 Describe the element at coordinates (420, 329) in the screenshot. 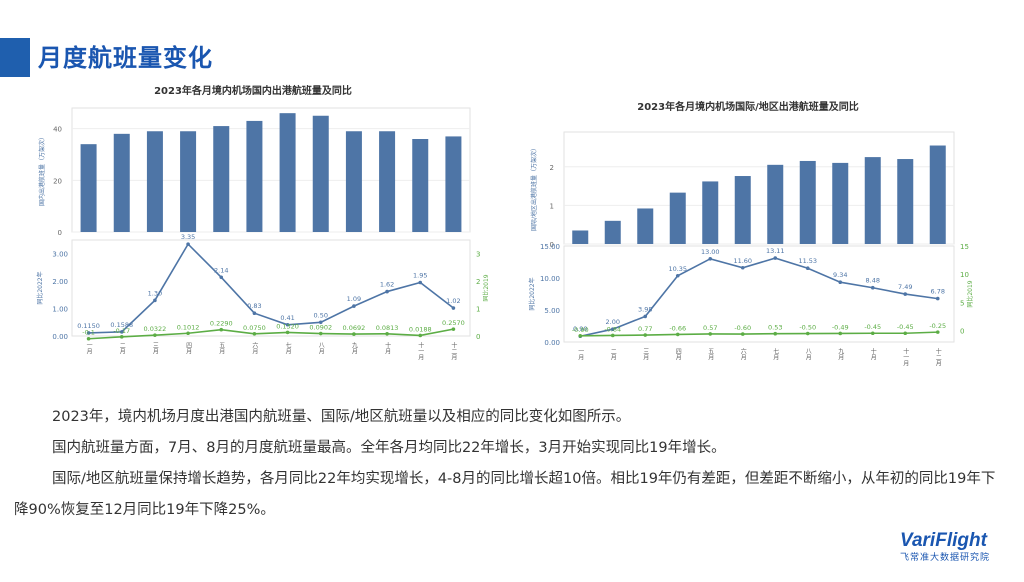

I see `data-label: 0.0188` at that location.